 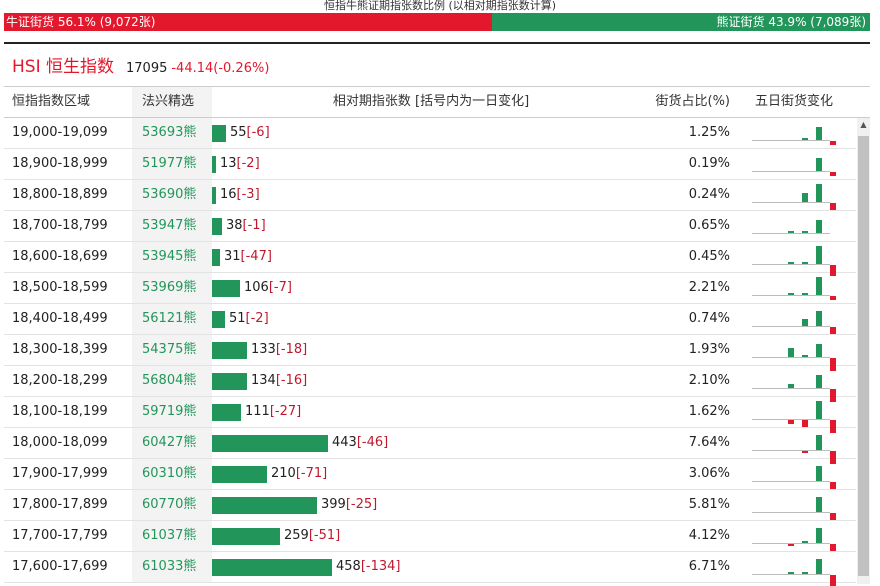 I want to click on cbbc-code-link: 53945熊, so click(x=172, y=257).